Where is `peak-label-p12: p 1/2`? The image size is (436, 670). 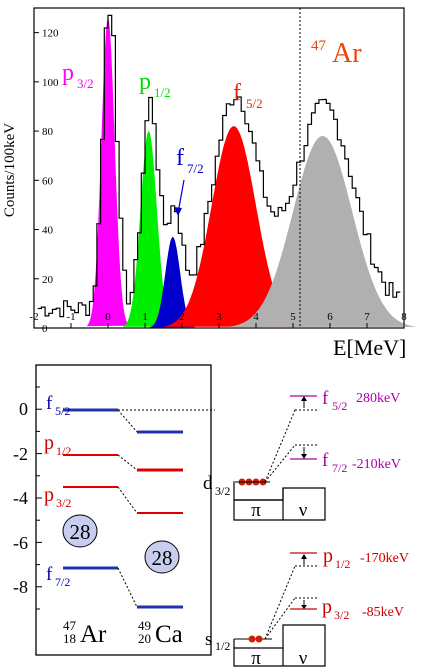
peak-label-p12: p 1/2 is located at coordinates (155, 84).